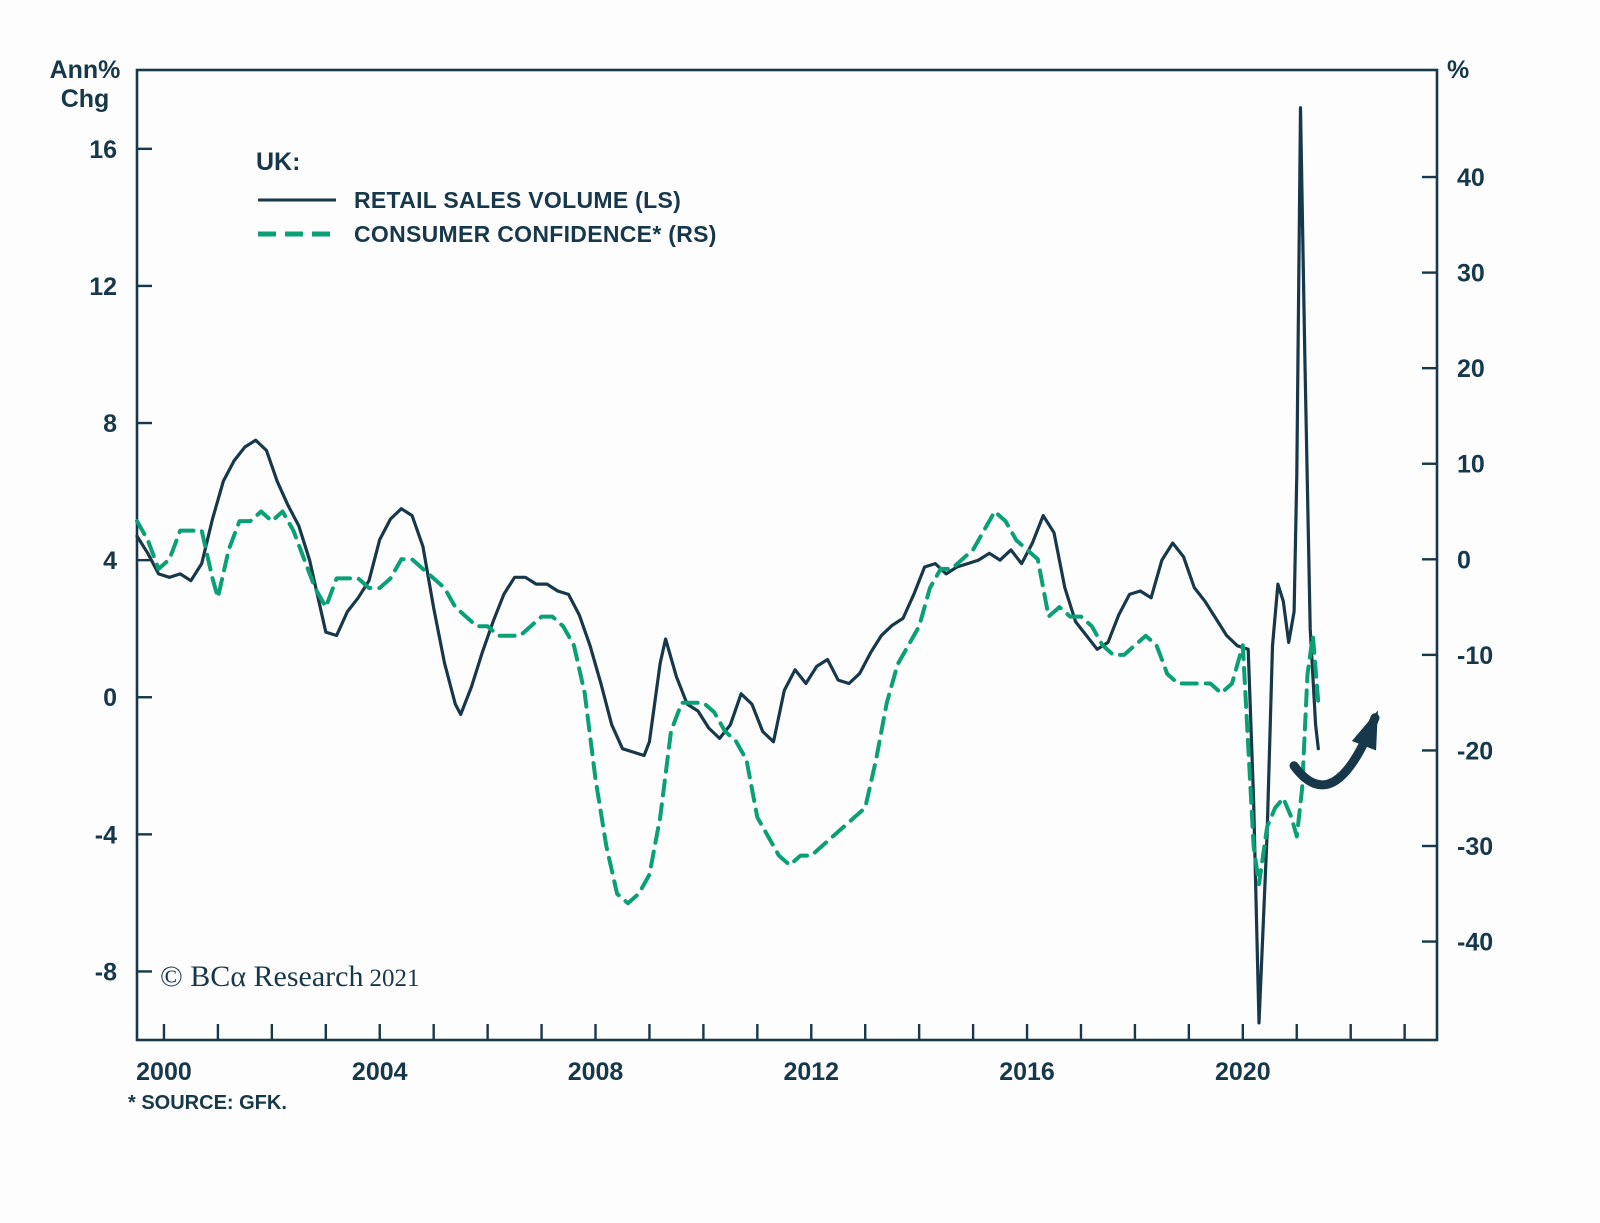 This screenshot has height=1223, width=1600. Describe the element at coordinates (85, 98) in the screenshot. I see `left-axis-title-line2: Chg` at that location.